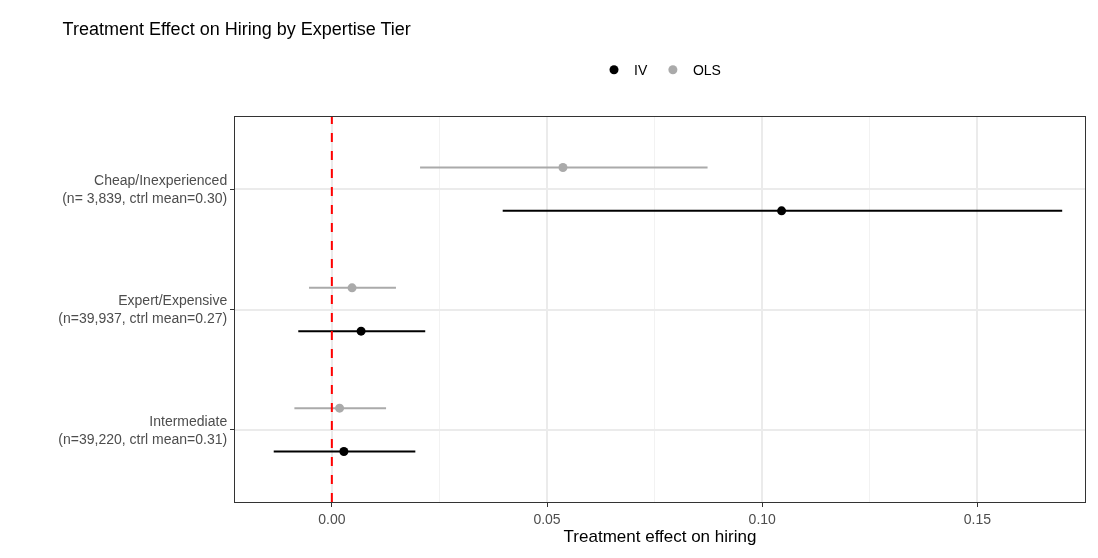  What do you see at coordinates (145, 189) in the screenshot?
I see `y-tick-label: Cheap/Inexperienced (n= 3,839, ctrl mean=0.30)` at bounding box center [145, 189].